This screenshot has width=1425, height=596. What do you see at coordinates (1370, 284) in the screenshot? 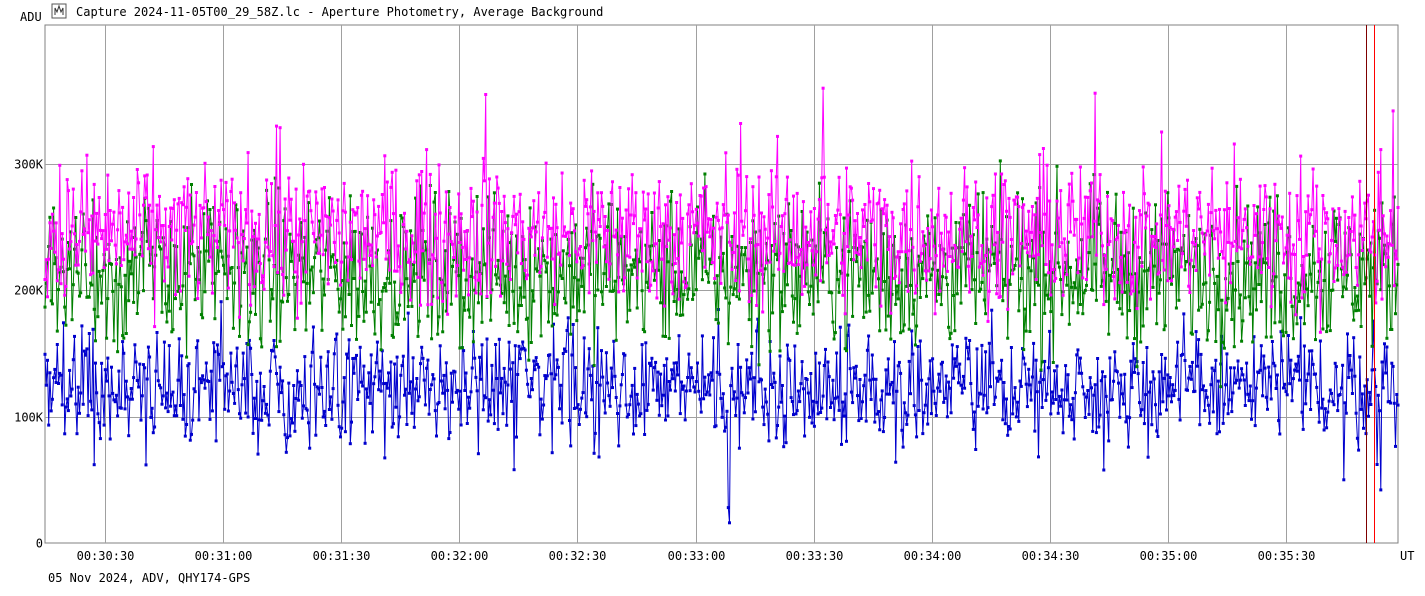
I see `cursor-lines` at bounding box center [1370, 284].